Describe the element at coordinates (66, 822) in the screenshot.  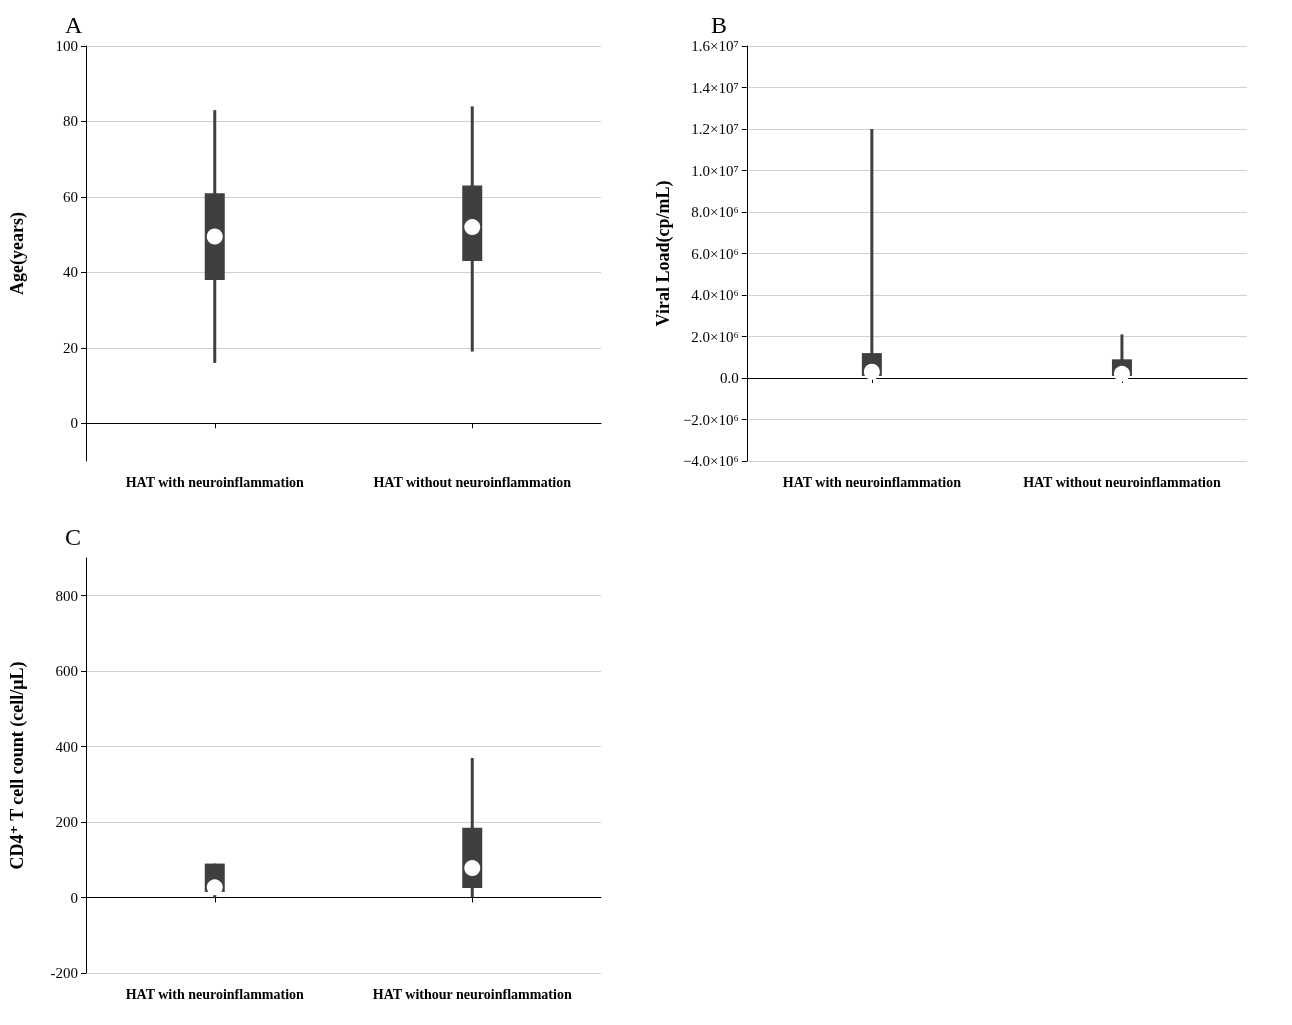
I see `y-tick-label: 200` at that location.